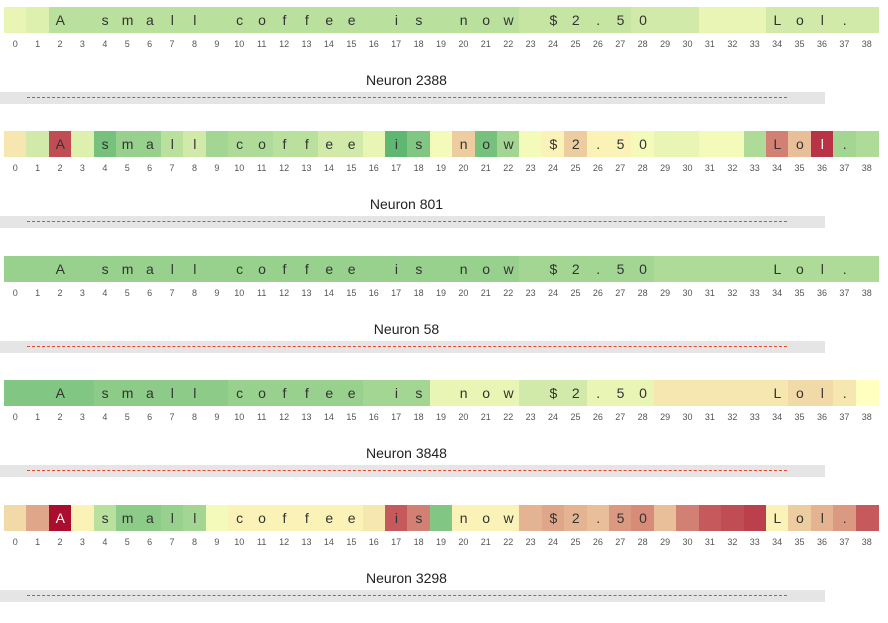  I want to click on token-cell: c, so click(240, 20).